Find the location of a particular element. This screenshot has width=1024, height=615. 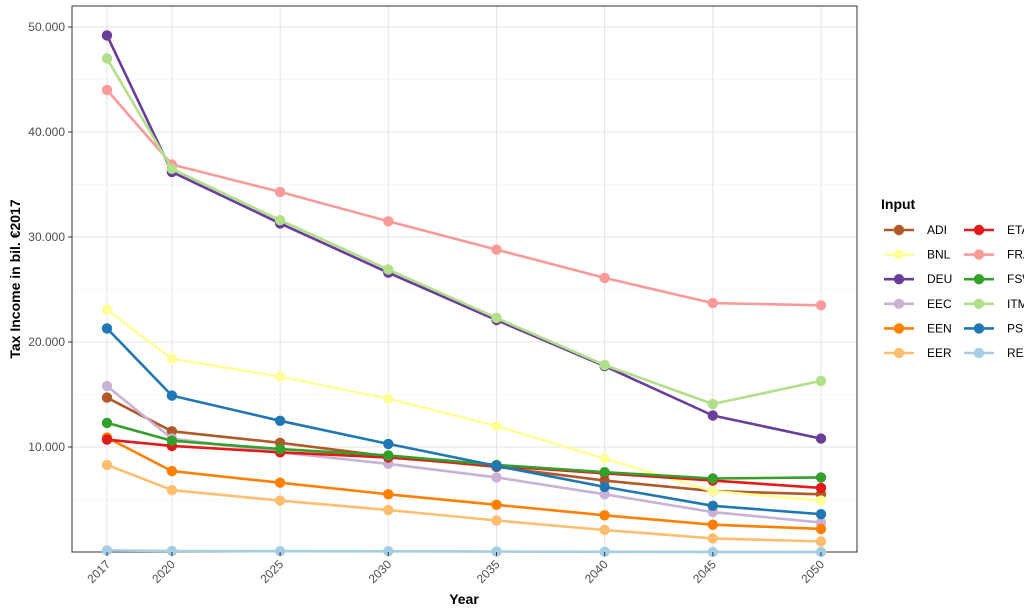

x-axis-ticks: 2017 2020 2025 2030 2035 2040 2045 2050 is located at coordinates (455, 569).